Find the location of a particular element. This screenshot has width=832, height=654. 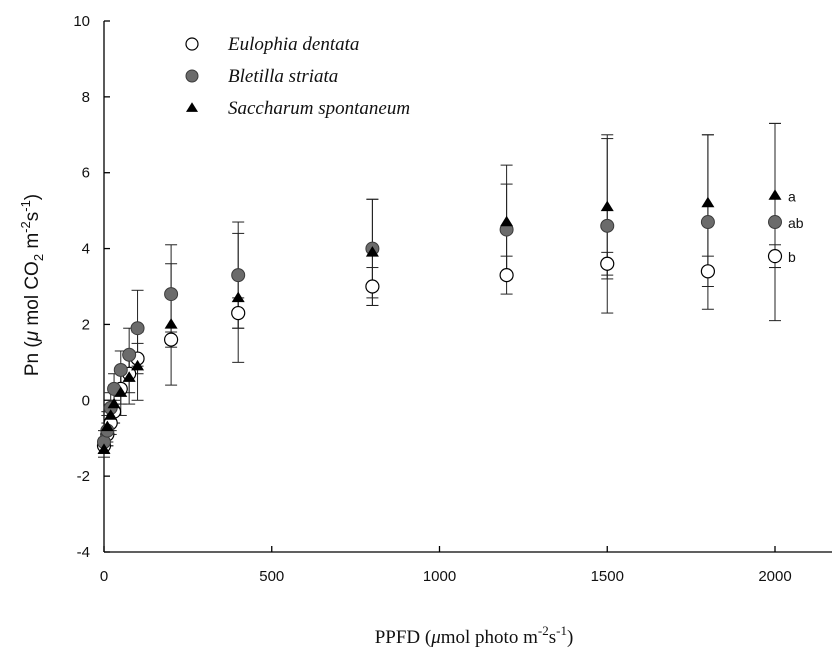

legend-item: Bletilla striata is located at coordinates (261, 76).